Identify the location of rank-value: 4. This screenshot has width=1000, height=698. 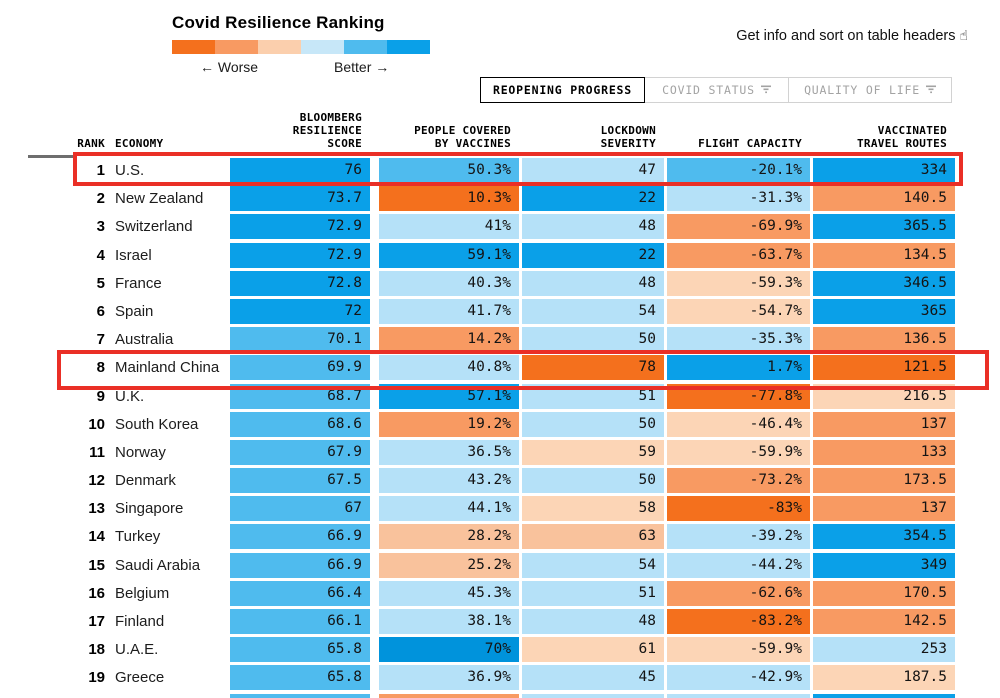
(100, 255).